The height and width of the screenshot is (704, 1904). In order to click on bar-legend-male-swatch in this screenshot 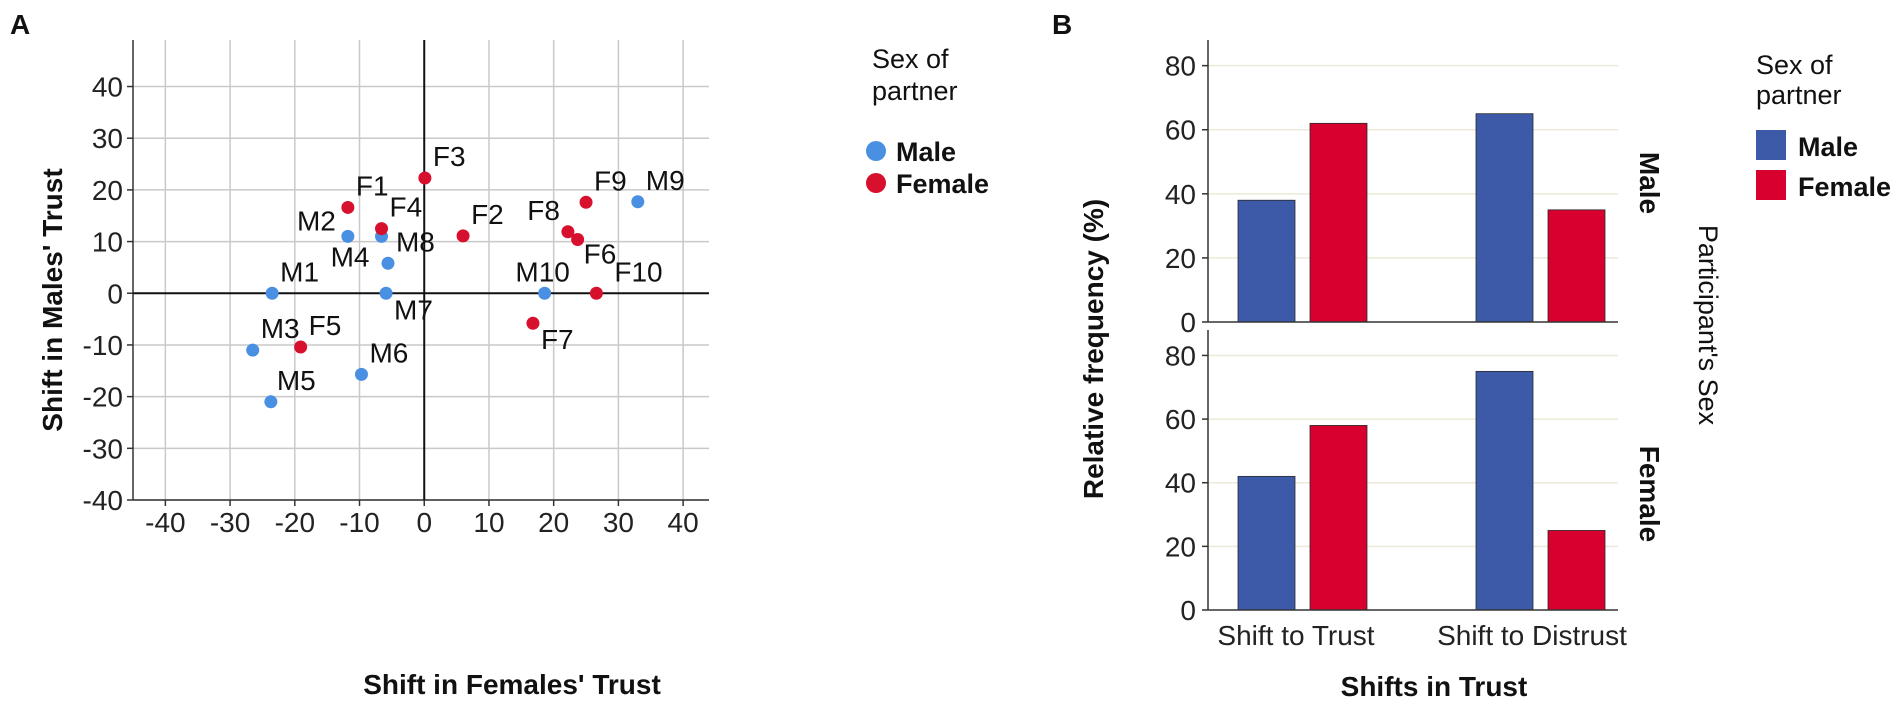, I will do `click(1771, 145)`.